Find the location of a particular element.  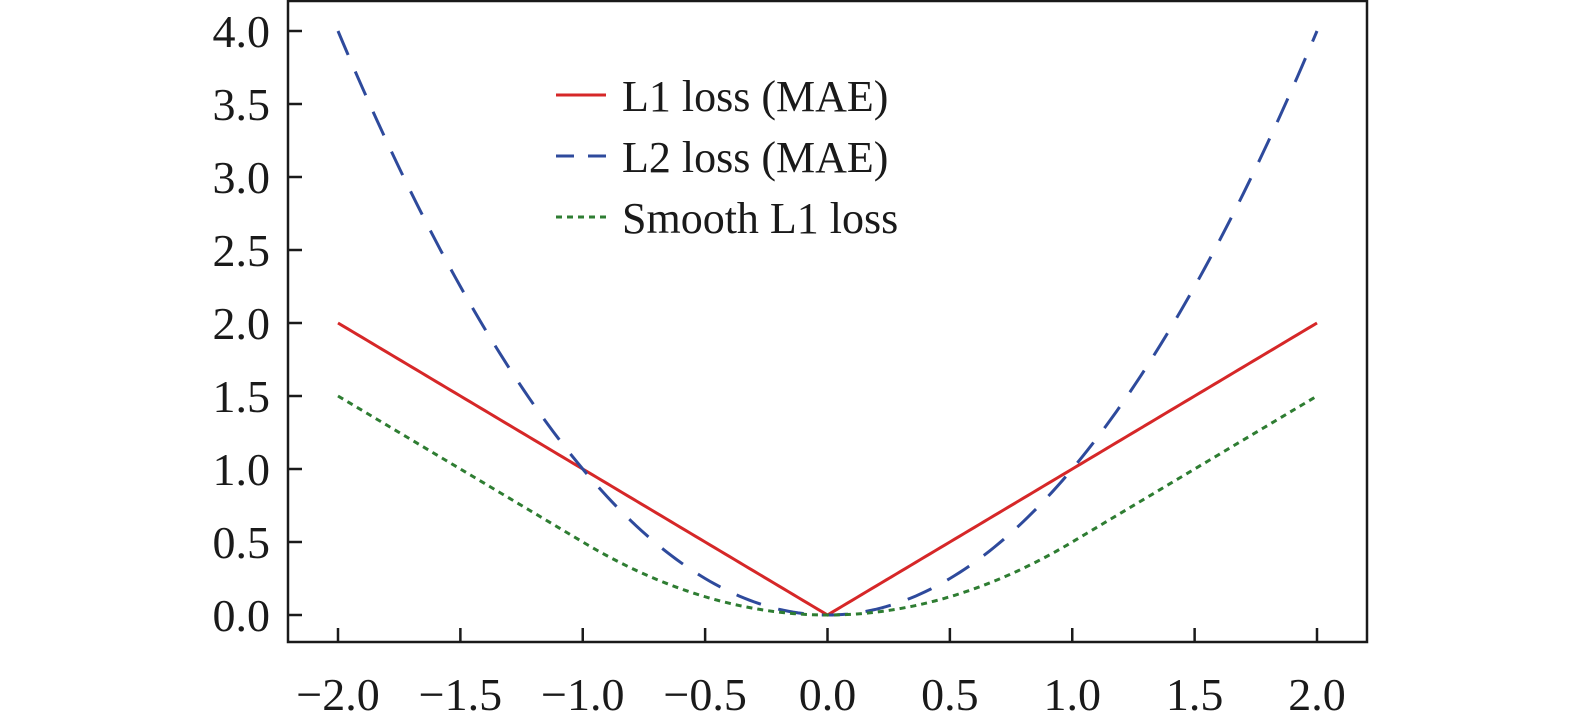

x-tick-label: 2.0 is located at coordinates (1317, 694).